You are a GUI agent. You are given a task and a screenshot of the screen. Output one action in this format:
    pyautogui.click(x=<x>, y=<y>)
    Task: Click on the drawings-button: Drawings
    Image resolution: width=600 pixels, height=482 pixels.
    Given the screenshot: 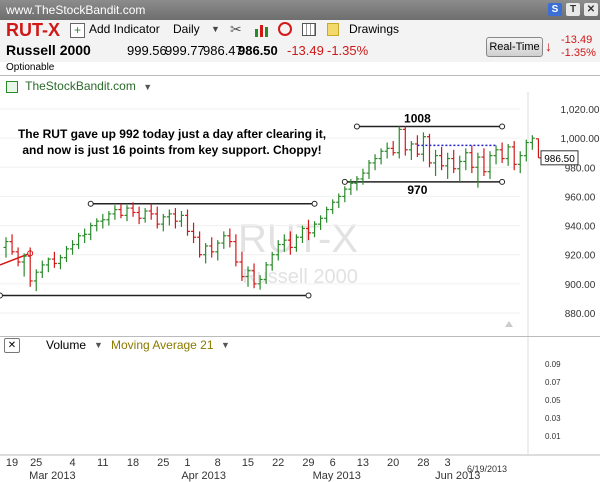 What is the action you would take?
    pyautogui.click(x=374, y=29)
    